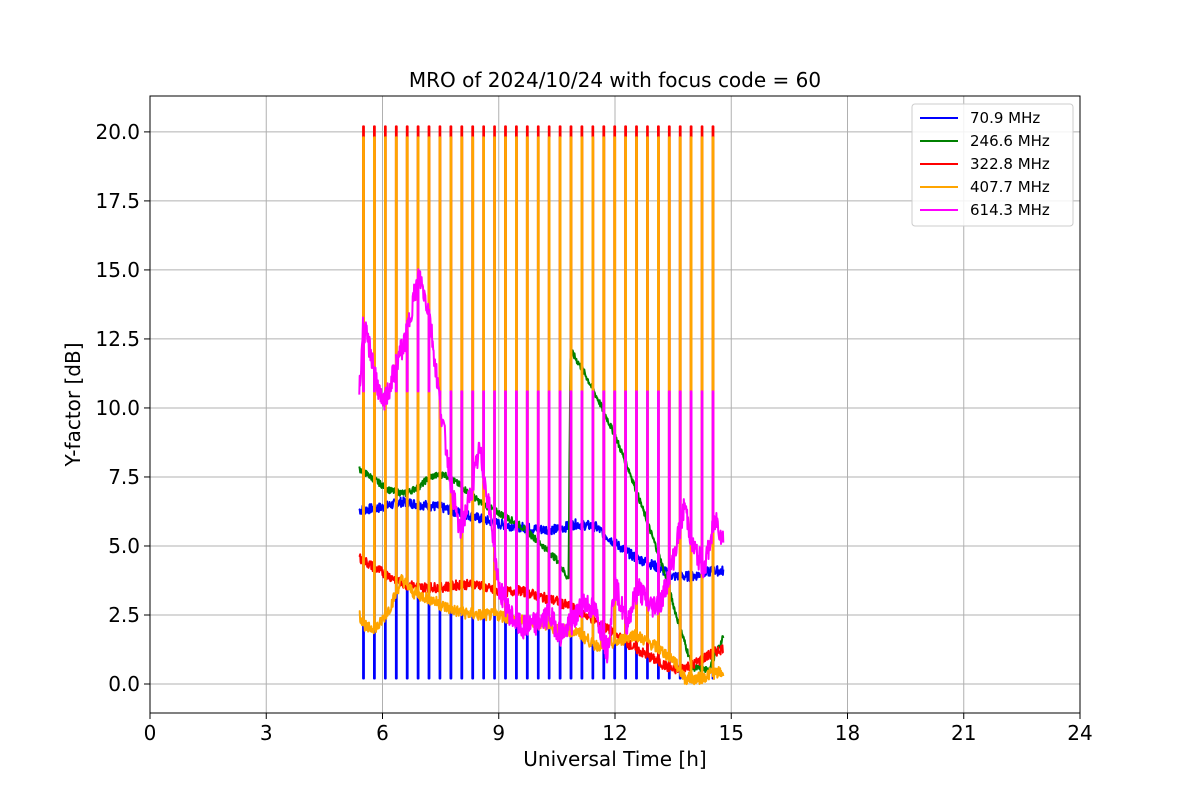 The image size is (1200, 804). I want to click on x-tick-label: 15, so click(731, 733).